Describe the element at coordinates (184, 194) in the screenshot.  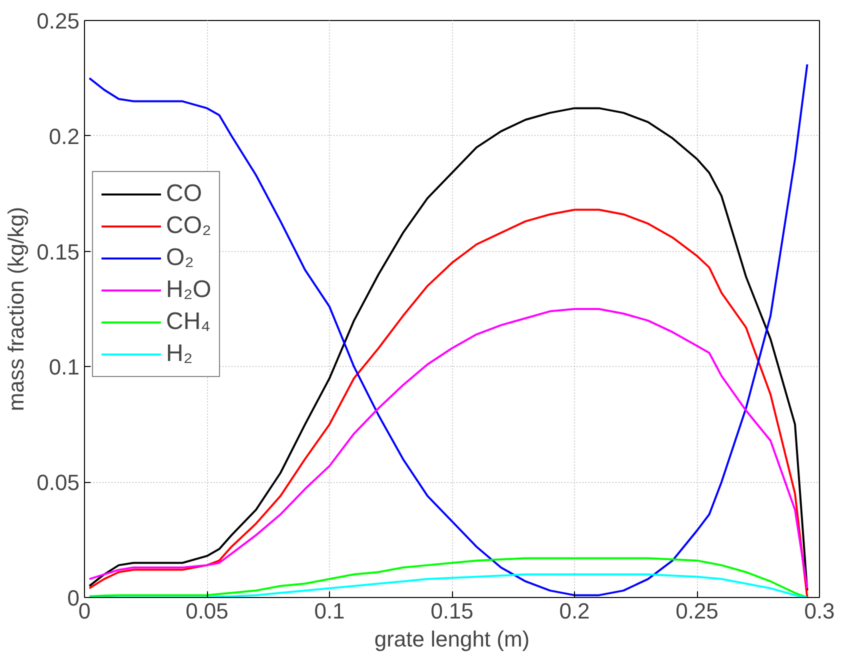
I see `legend-label: CO` at that location.